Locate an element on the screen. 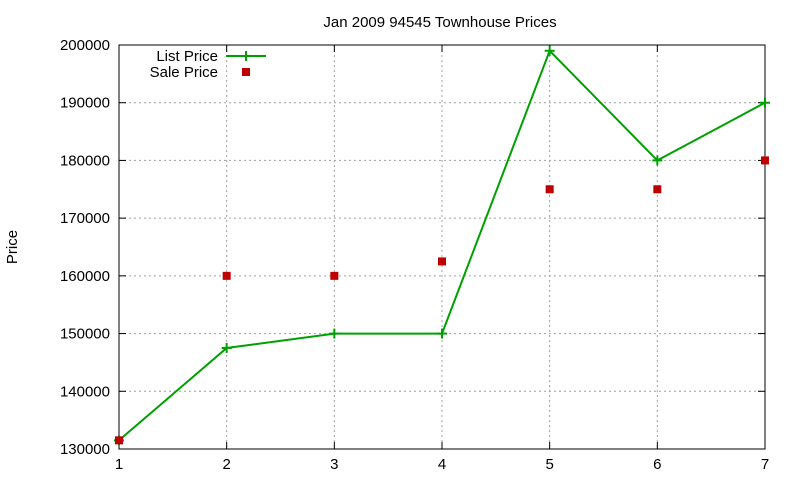  legend-label: List Price is located at coordinates (187, 56).